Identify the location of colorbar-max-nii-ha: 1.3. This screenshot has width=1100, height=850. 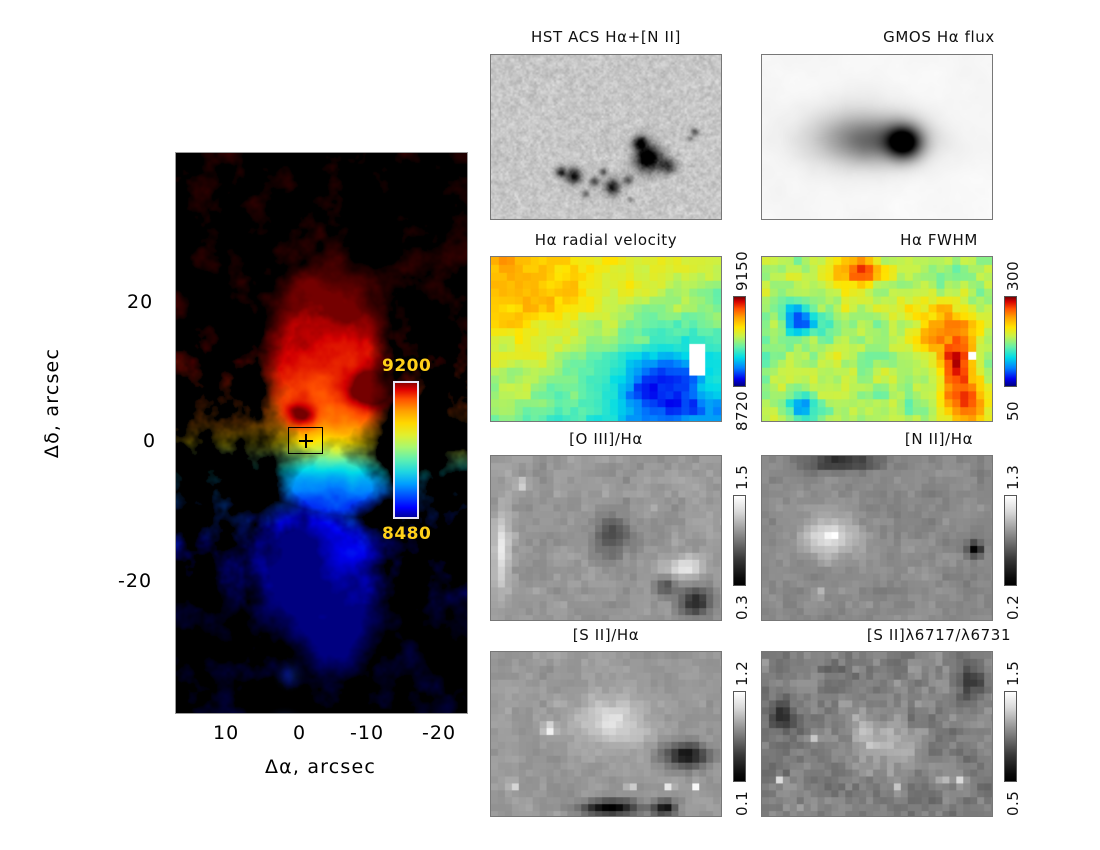
(1013, 477).